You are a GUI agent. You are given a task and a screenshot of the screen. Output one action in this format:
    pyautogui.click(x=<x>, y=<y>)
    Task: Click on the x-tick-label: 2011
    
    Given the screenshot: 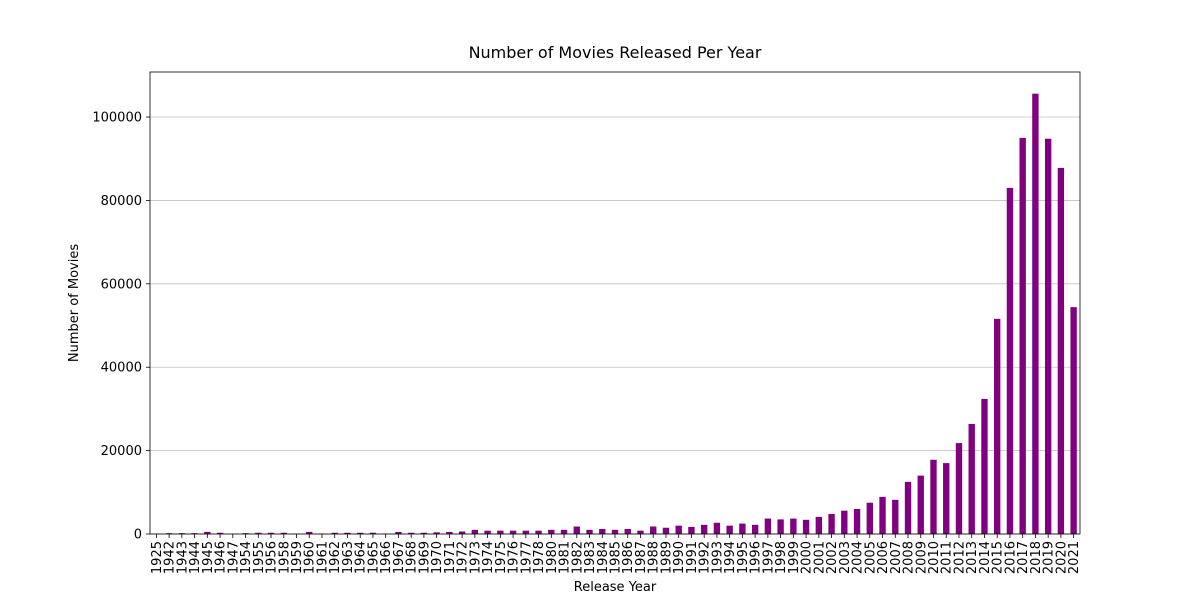 What is the action you would take?
    pyautogui.click(x=947, y=557)
    